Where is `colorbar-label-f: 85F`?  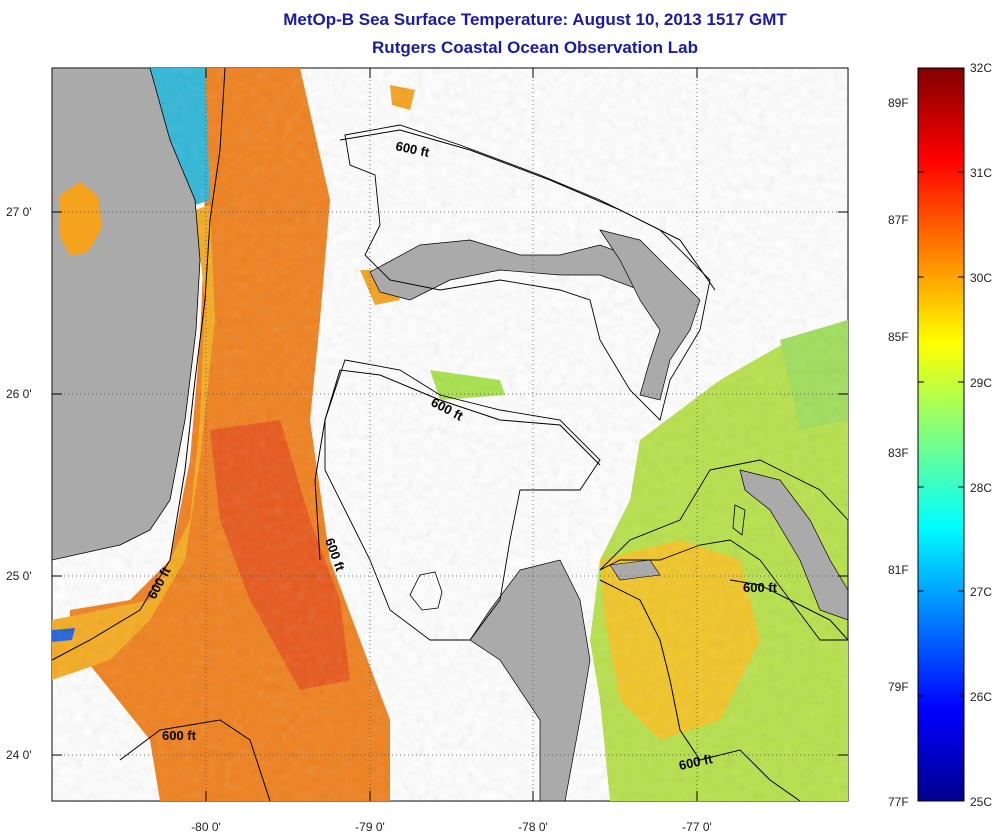 colorbar-label-f: 85F is located at coordinates (898, 337).